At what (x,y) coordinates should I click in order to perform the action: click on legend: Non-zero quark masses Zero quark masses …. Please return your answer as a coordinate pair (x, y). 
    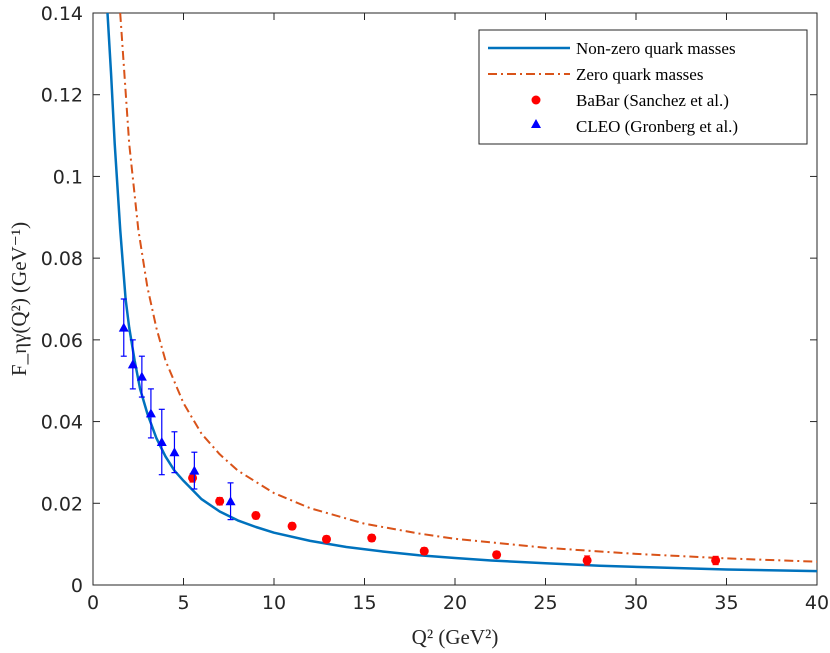
    Looking at the image, I should click on (643, 87).